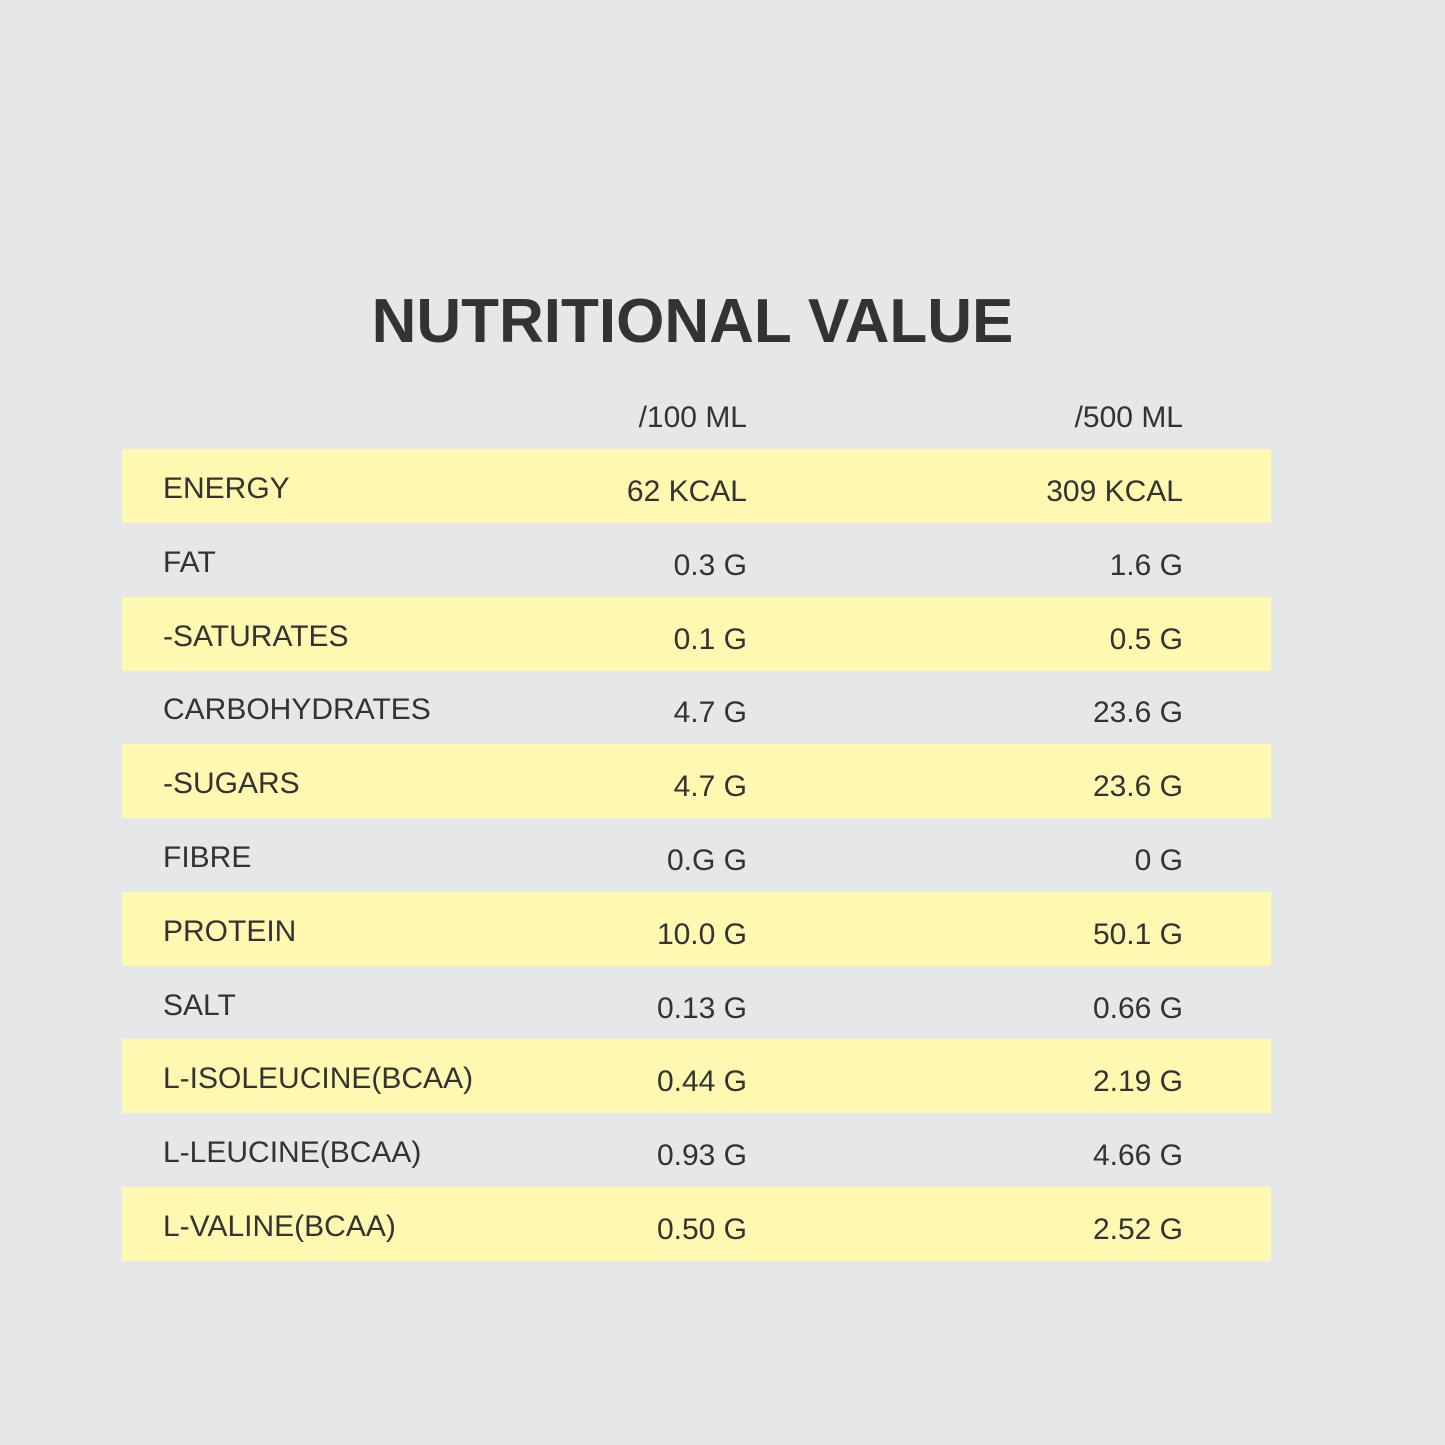 Image resolution: width=1445 pixels, height=1445 pixels. What do you see at coordinates (710, 565) in the screenshot?
I see `value-per-100ml: 0.3 G` at bounding box center [710, 565].